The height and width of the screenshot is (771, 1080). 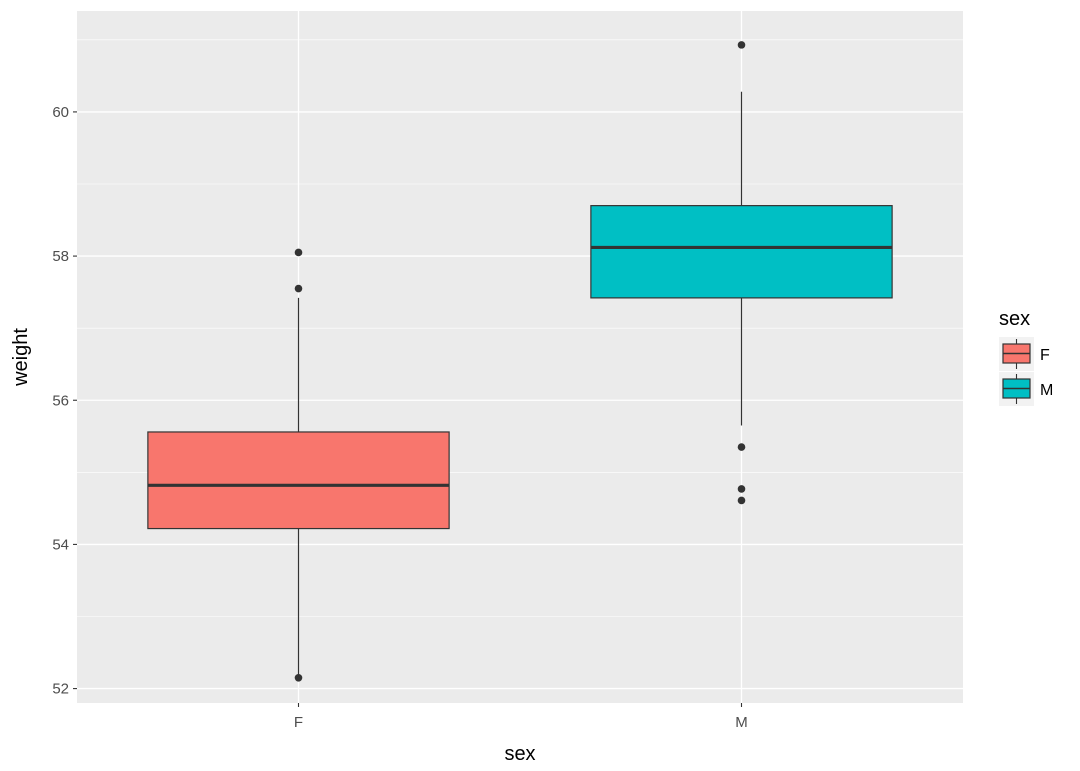 What do you see at coordinates (1024, 354) in the screenshot?
I see `legend-key-F: F` at bounding box center [1024, 354].